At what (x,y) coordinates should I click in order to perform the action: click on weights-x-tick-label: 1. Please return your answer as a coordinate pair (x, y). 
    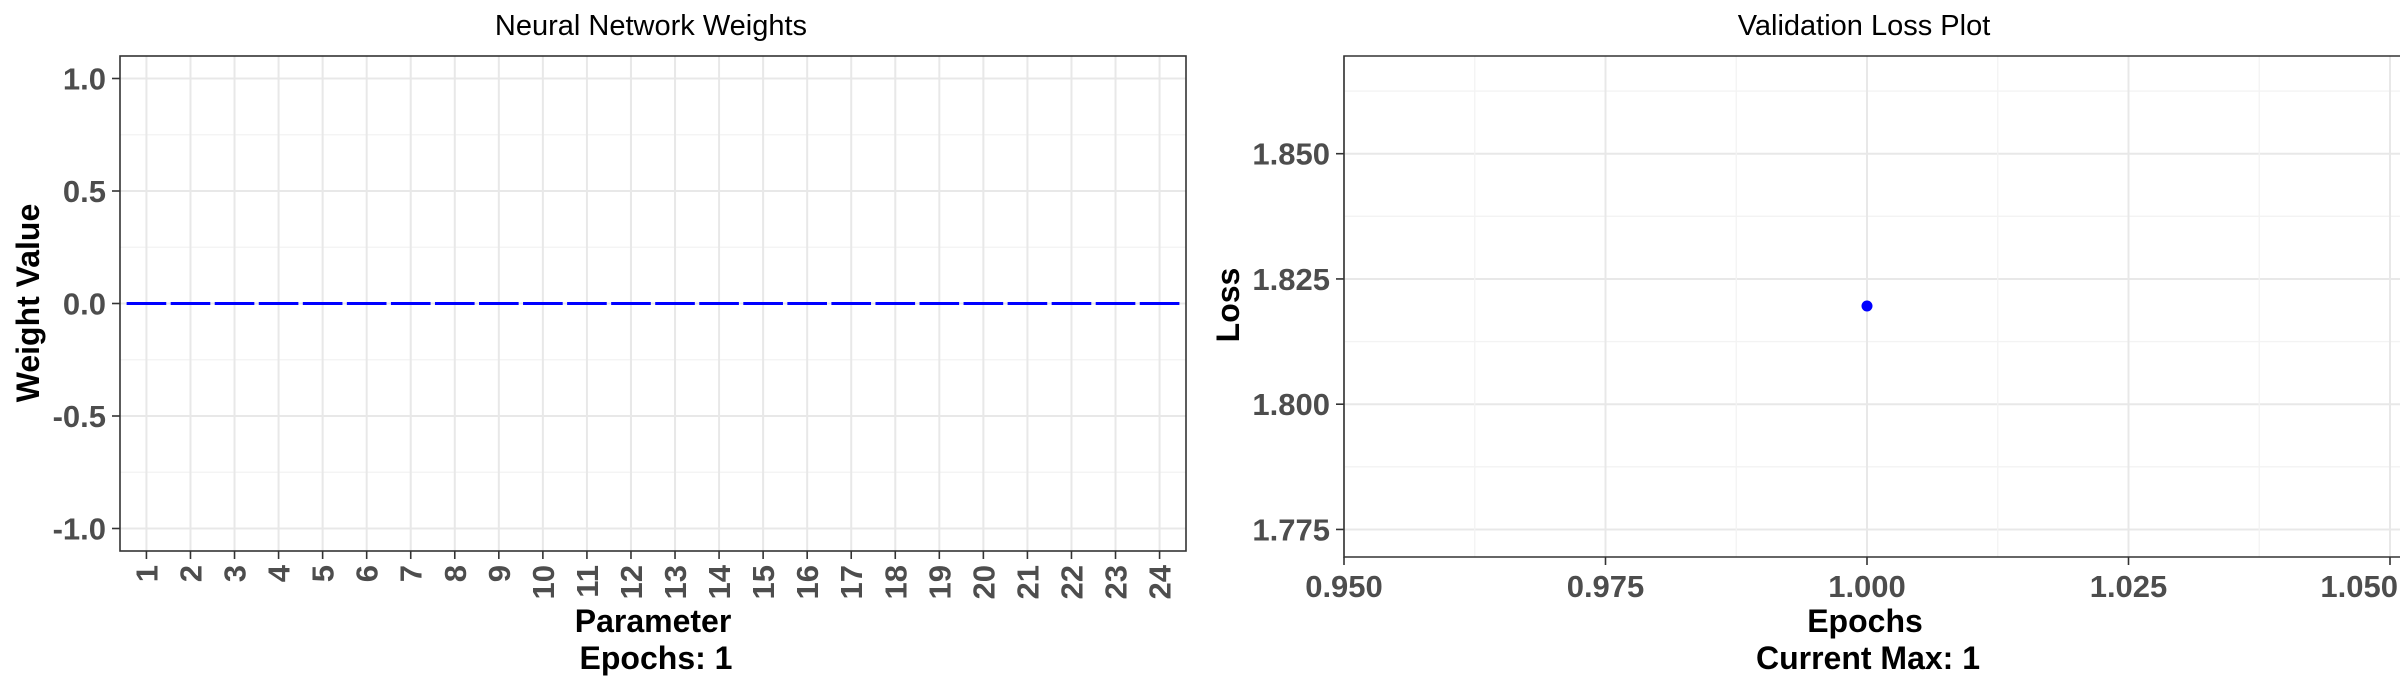
    Looking at the image, I should click on (146, 573).